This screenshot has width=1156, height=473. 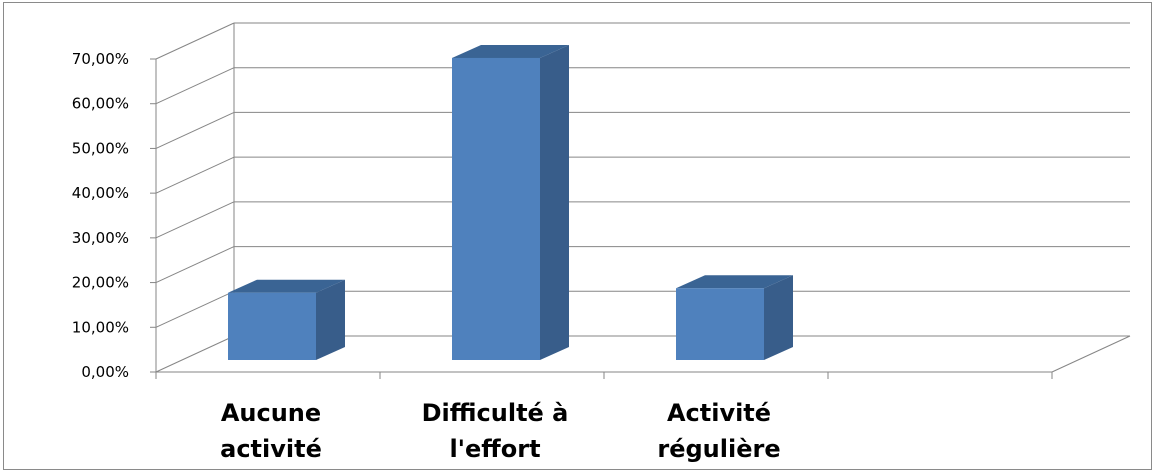 What do you see at coordinates (1091, 354) in the screenshot?
I see `floor-edge` at bounding box center [1091, 354].